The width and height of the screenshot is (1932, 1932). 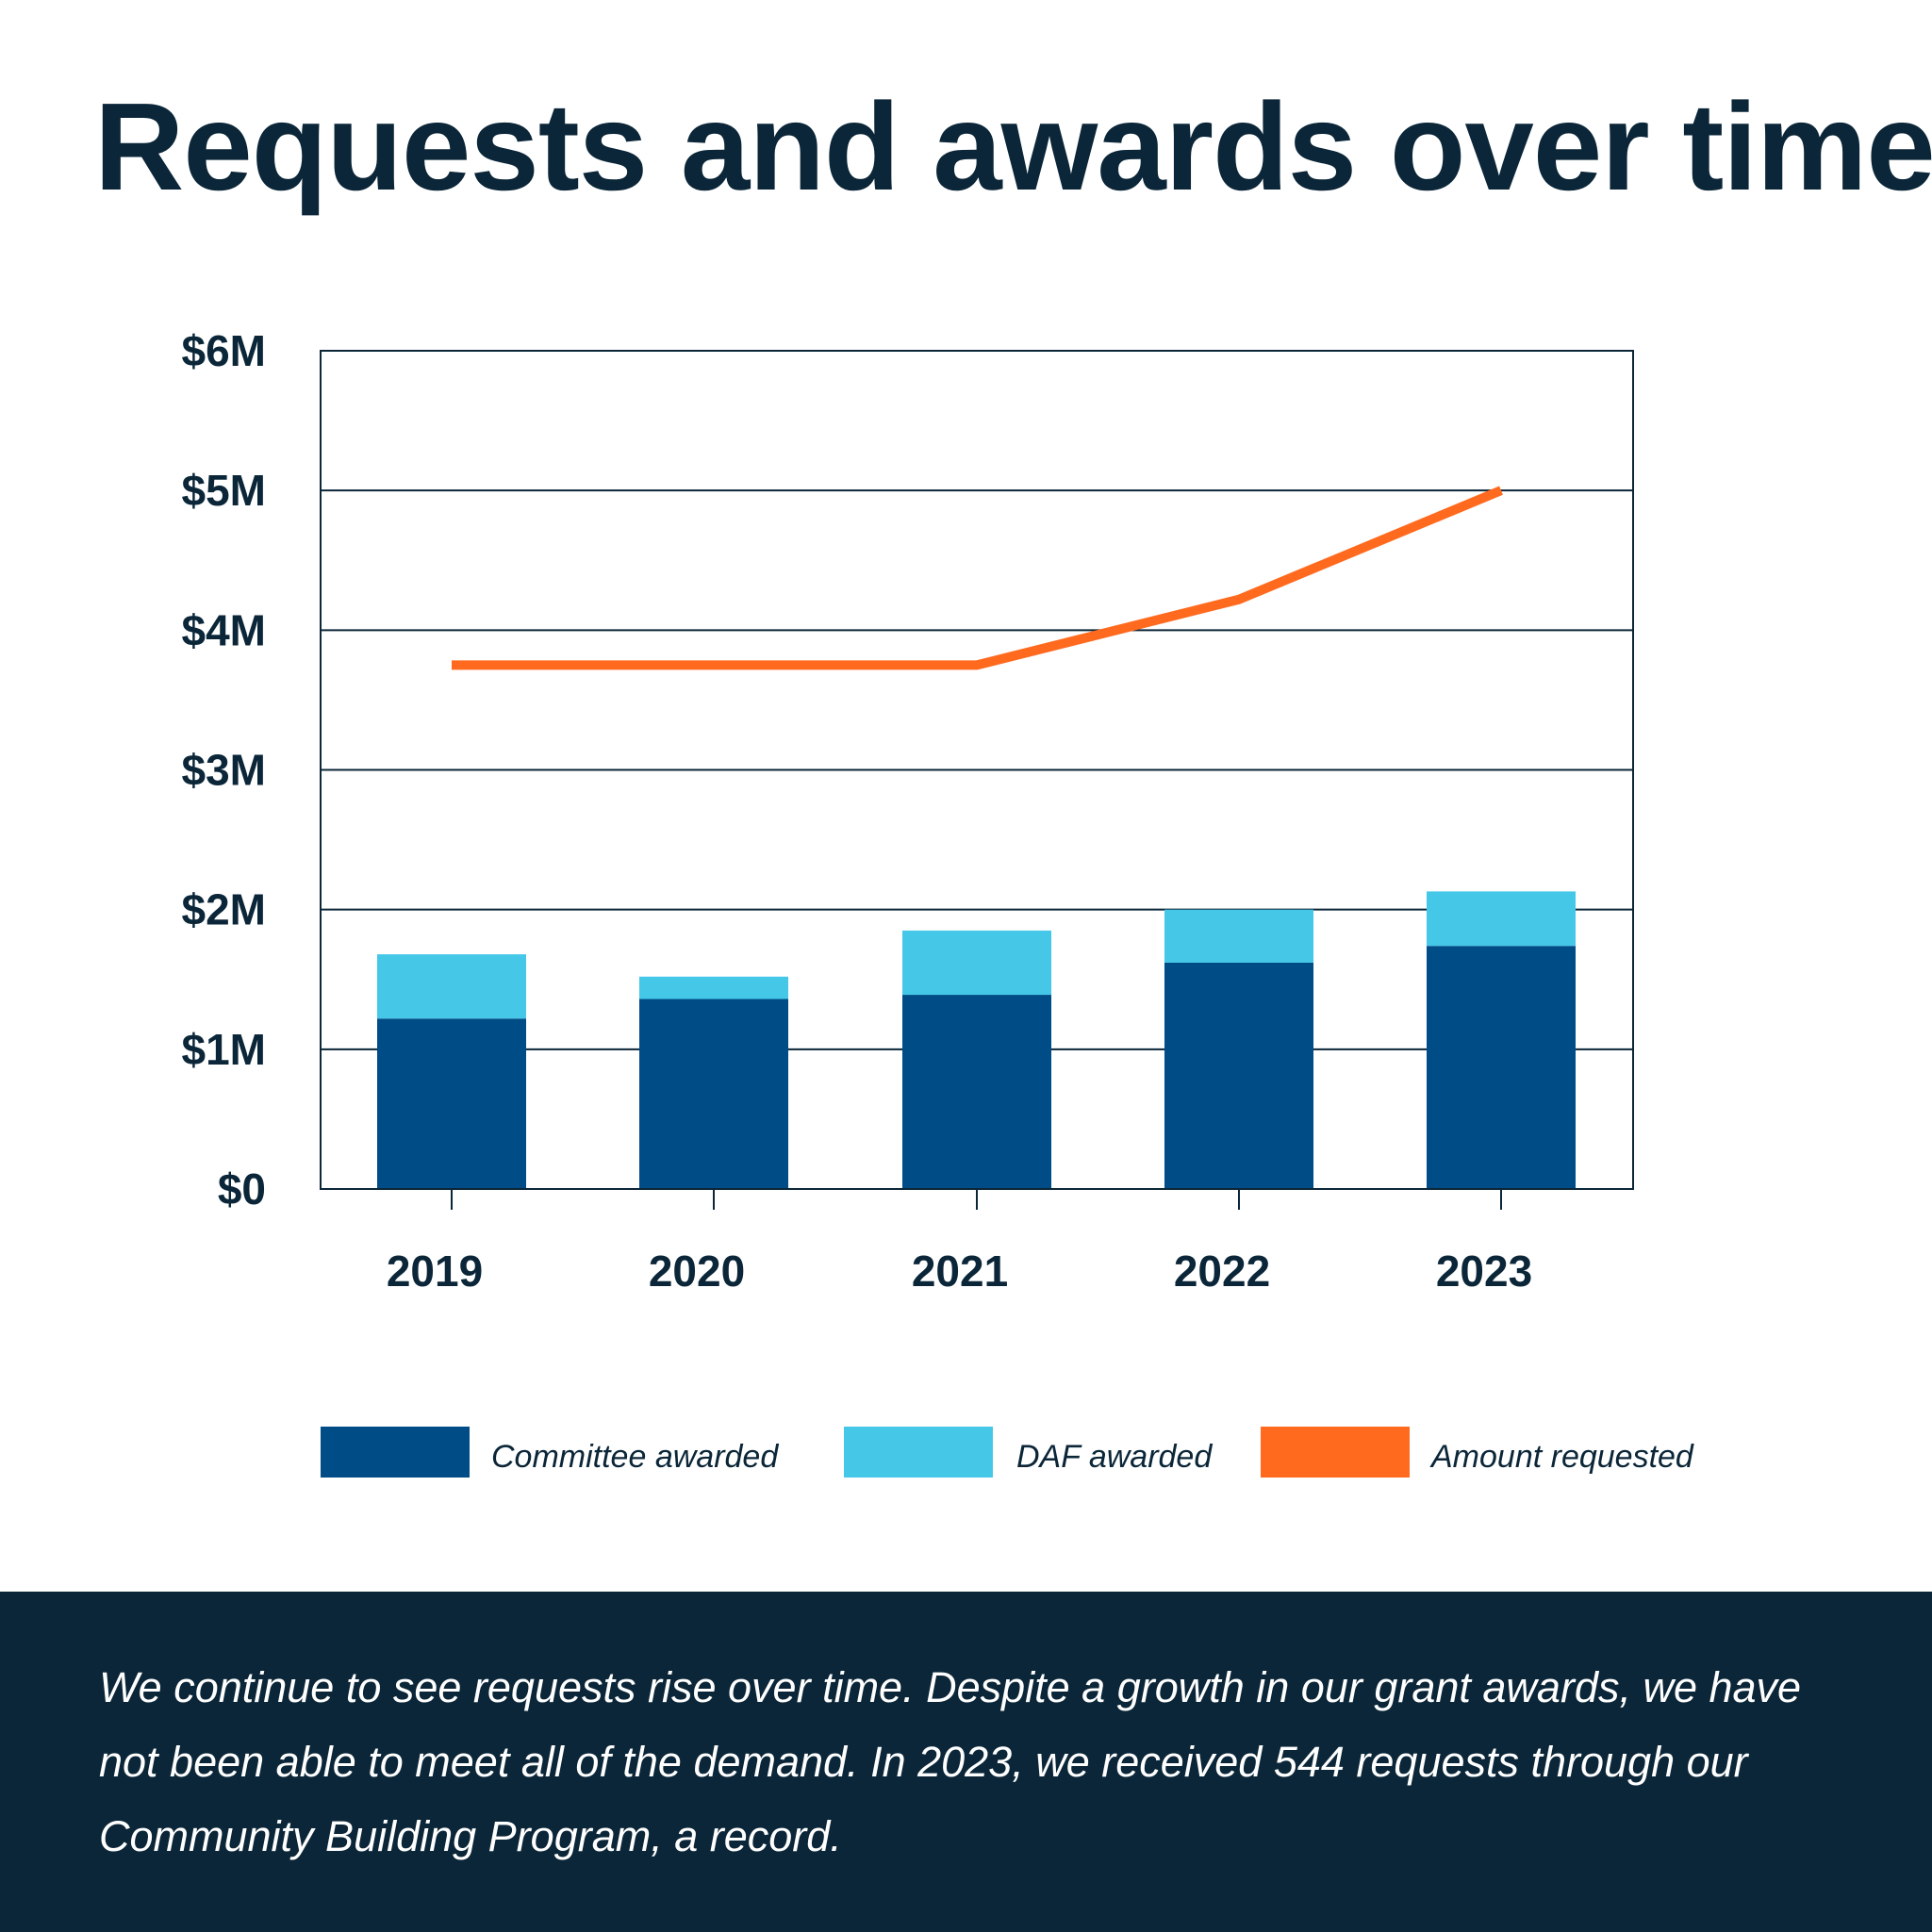 What do you see at coordinates (1222, 1271) in the screenshot?
I see `x-tick-label: 2022` at bounding box center [1222, 1271].